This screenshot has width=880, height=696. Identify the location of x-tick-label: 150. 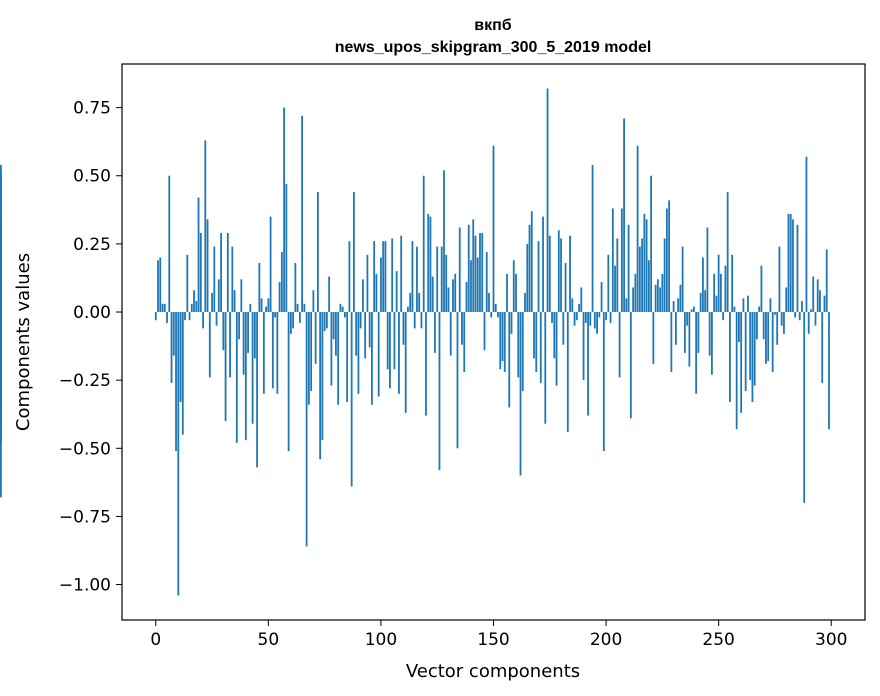
(493, 640).